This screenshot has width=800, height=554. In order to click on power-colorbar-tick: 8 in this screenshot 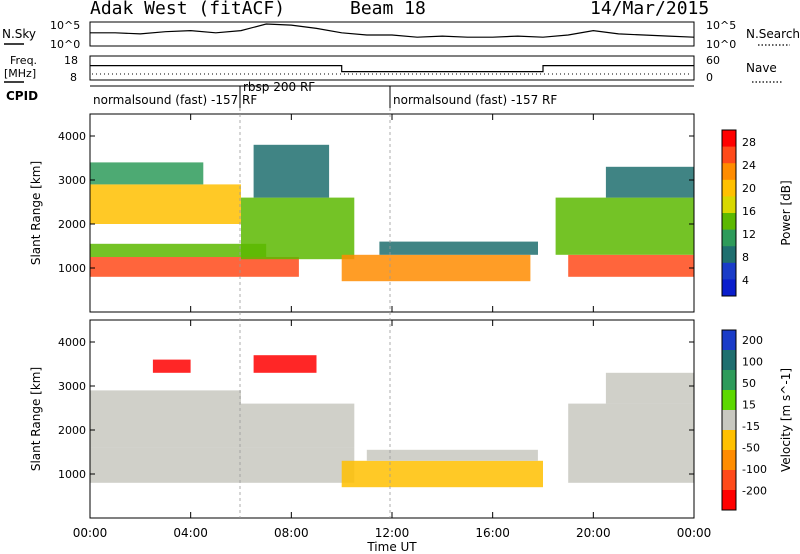, I will do `click(745, 257)`.